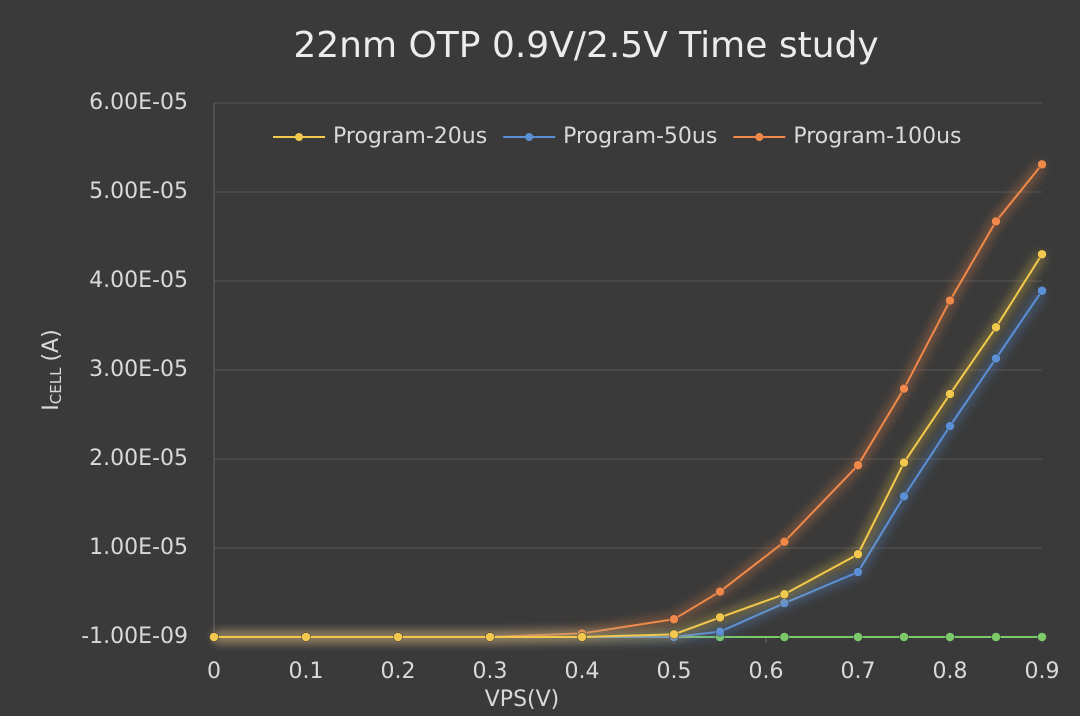 Image resolution: width=1080 pixels, height=716 pixels. I want to click on y-tick-label: 1.00E-05, so click(138, 547).